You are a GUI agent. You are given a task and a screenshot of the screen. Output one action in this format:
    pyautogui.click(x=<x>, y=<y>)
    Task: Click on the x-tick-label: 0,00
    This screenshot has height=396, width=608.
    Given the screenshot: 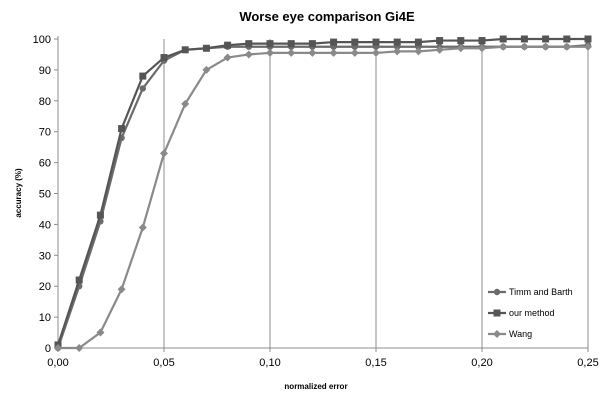 What is the action you would take?
    pyautogui.click(x=57, y=363)
    